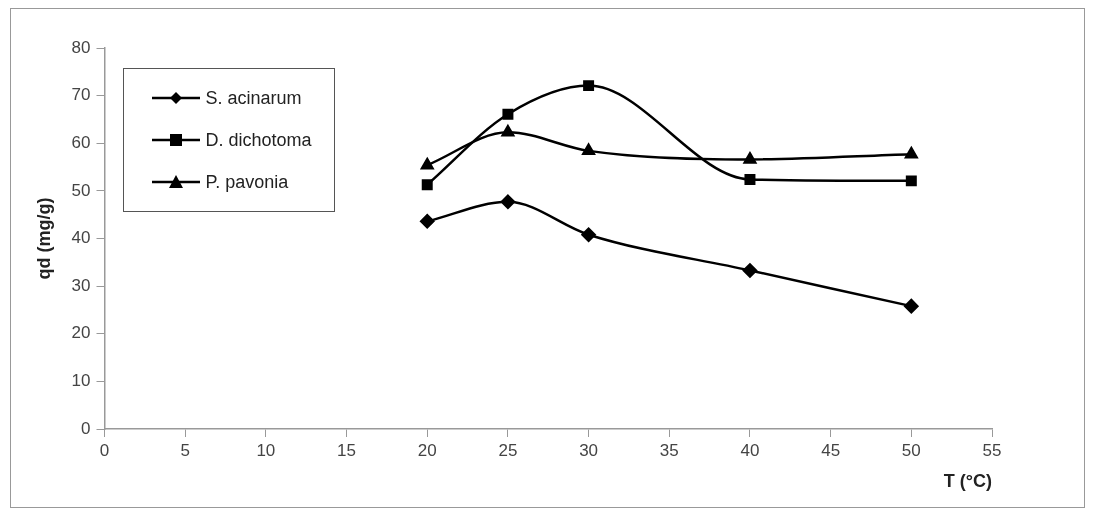  Describe the element at coordinates (81, 95) in the screenshot. I see `y-tick-label: 70` at that location.